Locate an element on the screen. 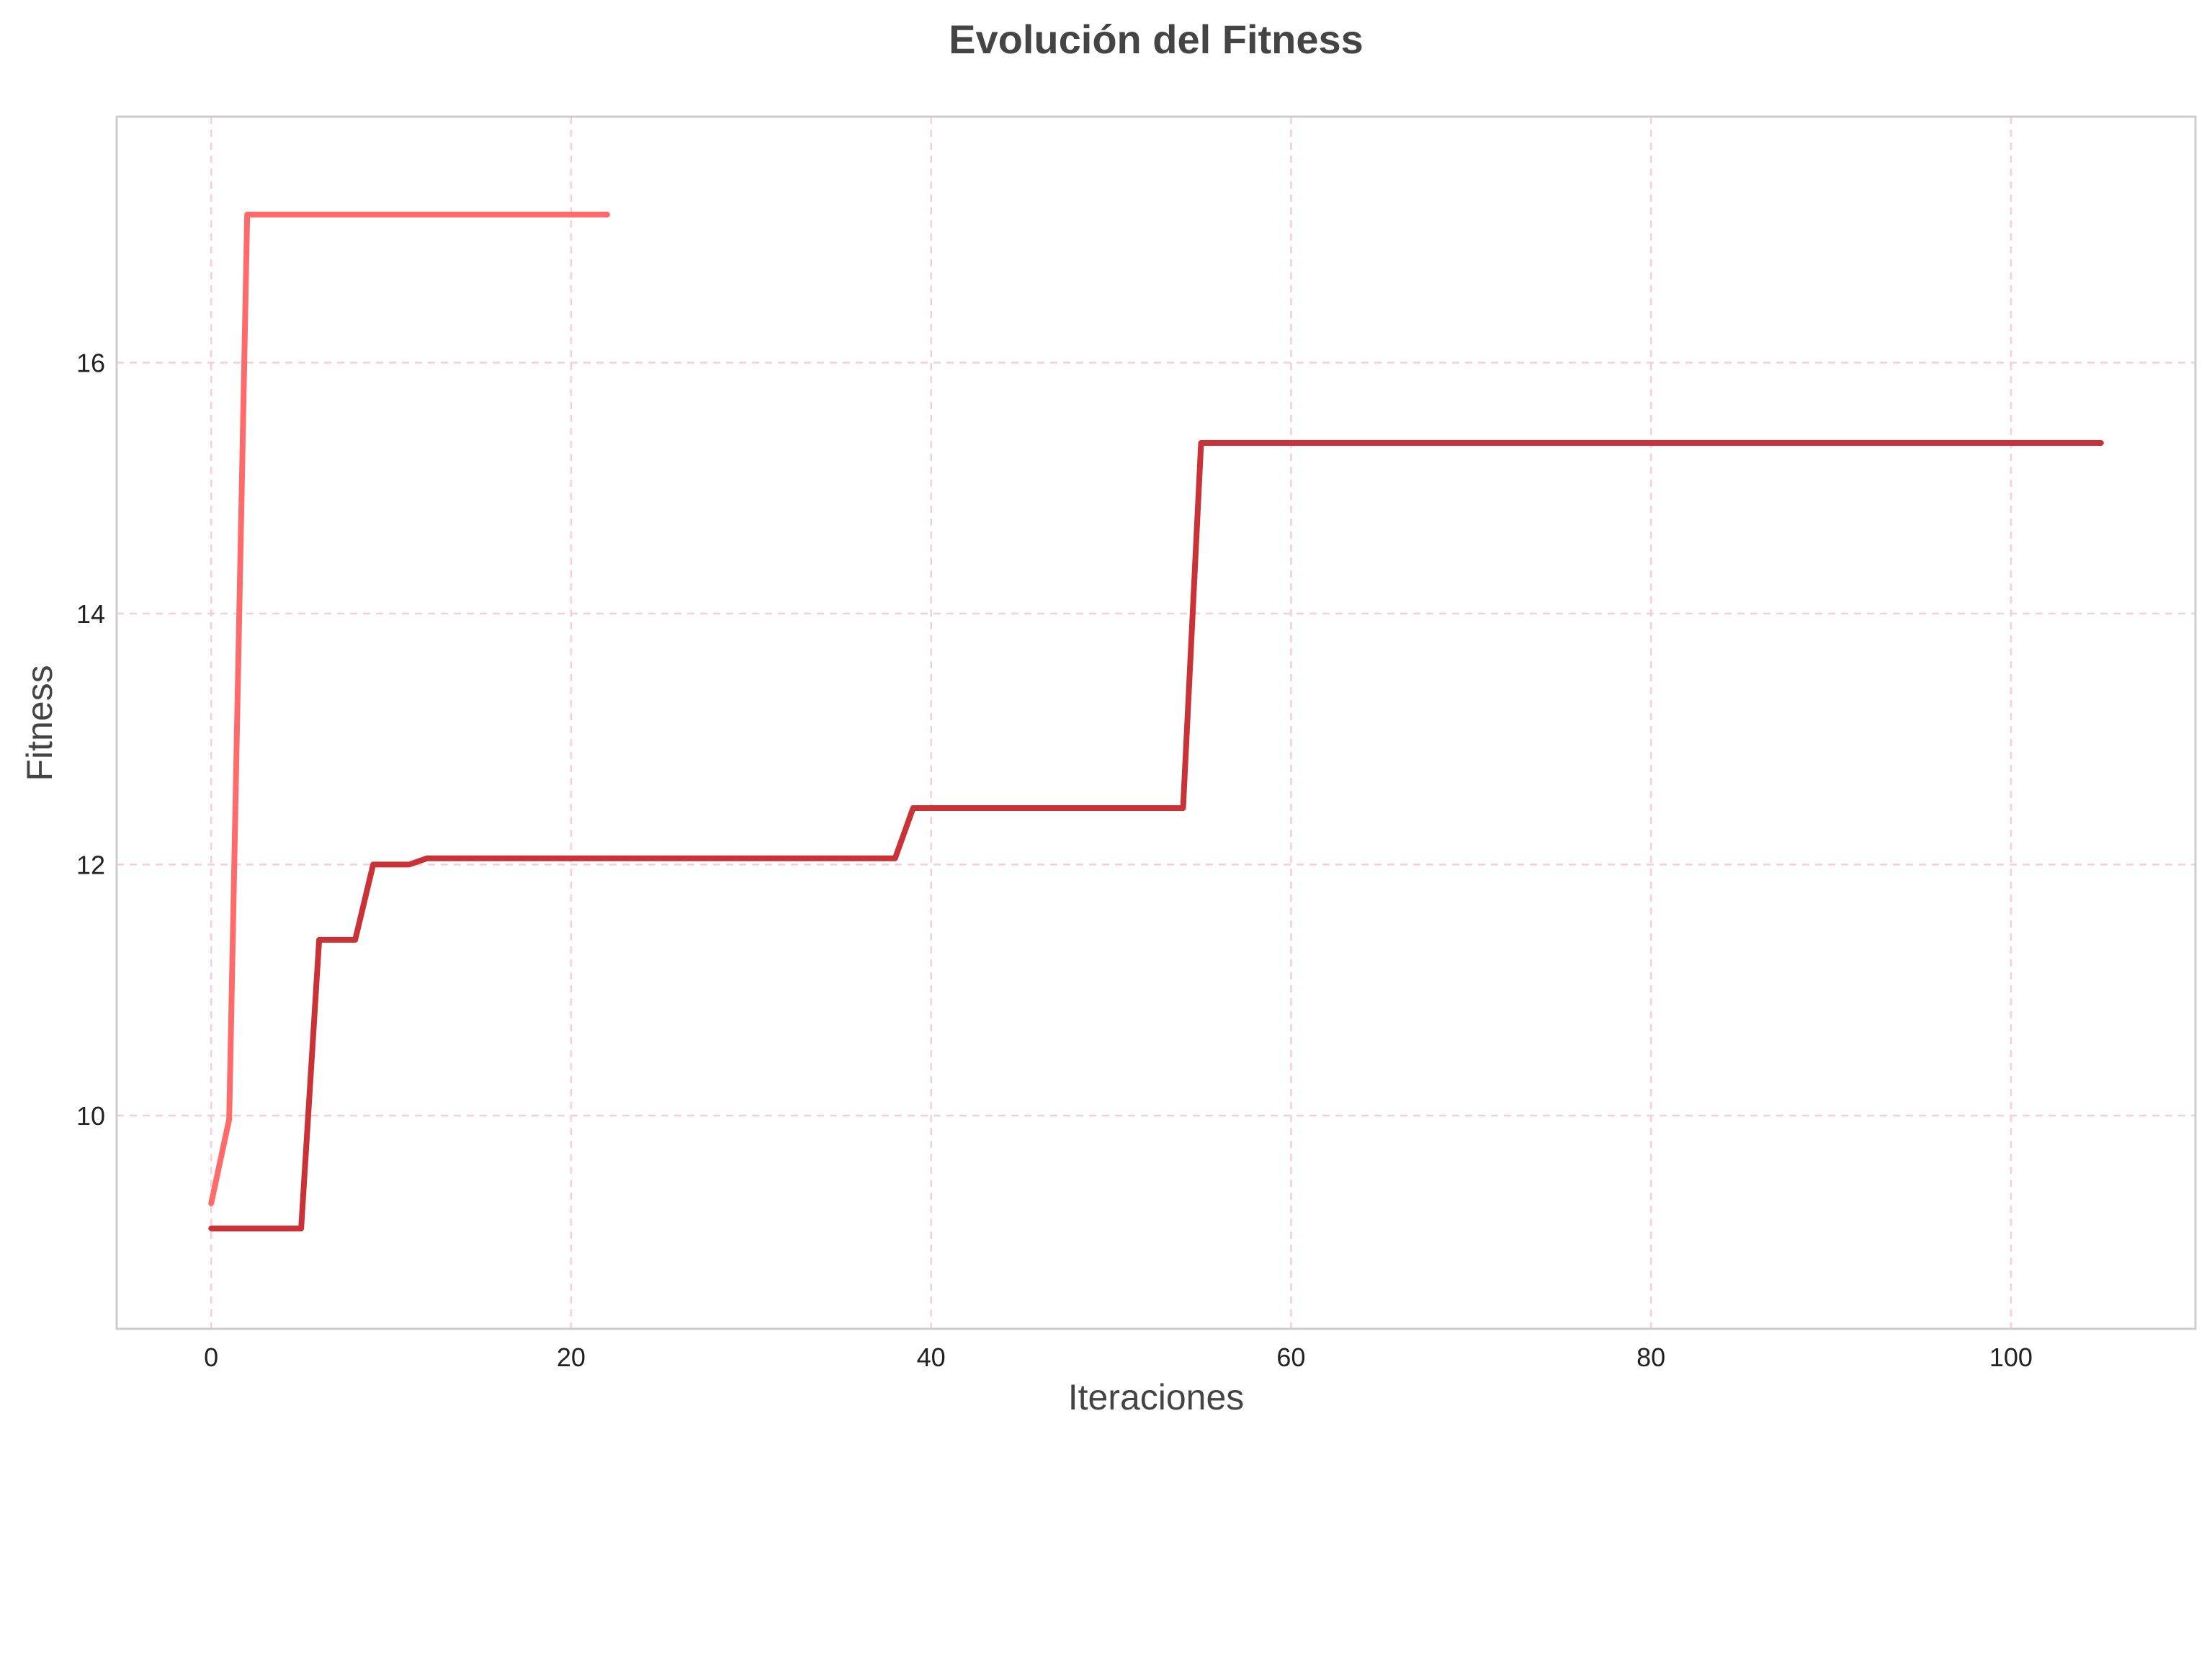  x-tick-label: 100 is located at coordinates (2011, 1357).